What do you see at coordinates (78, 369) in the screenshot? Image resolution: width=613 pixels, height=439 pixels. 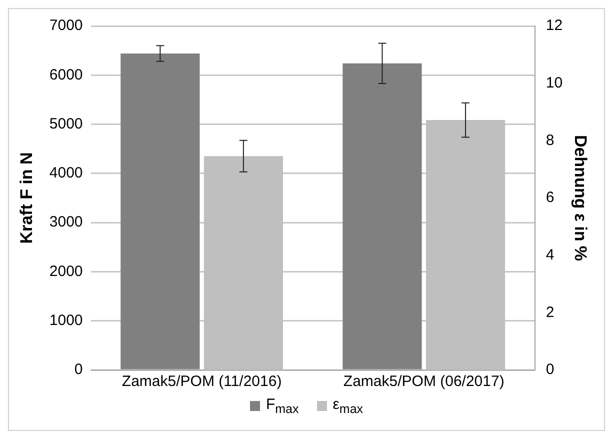 I see `y-tick-label: 0` at bounding box center [78, 369].